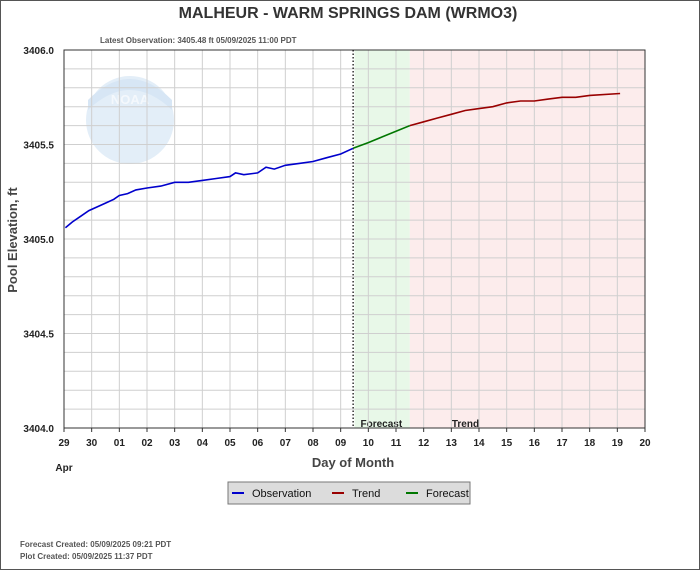 This screenshot has width=700, height=570. Describe the element at coordinates (64, 443) in the screenshot. I see `x-tick-label: 29` at that location.